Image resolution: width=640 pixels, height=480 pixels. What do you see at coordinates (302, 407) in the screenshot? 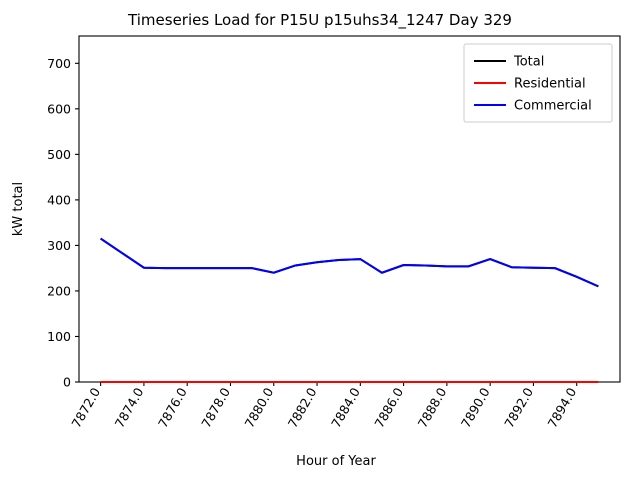
I see `x-tick-label: 7882.0` at bounding box center [302, 407].